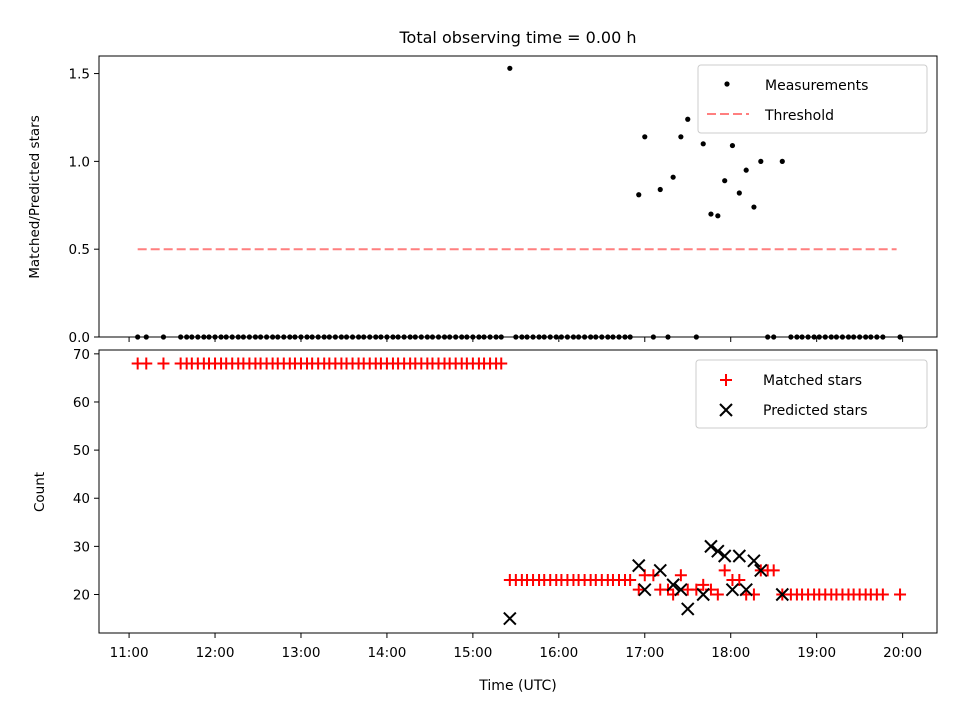  Describe the element at coordinates (644, 653) in the screenshot. I see `x-tick-label: 17:00` at that location.